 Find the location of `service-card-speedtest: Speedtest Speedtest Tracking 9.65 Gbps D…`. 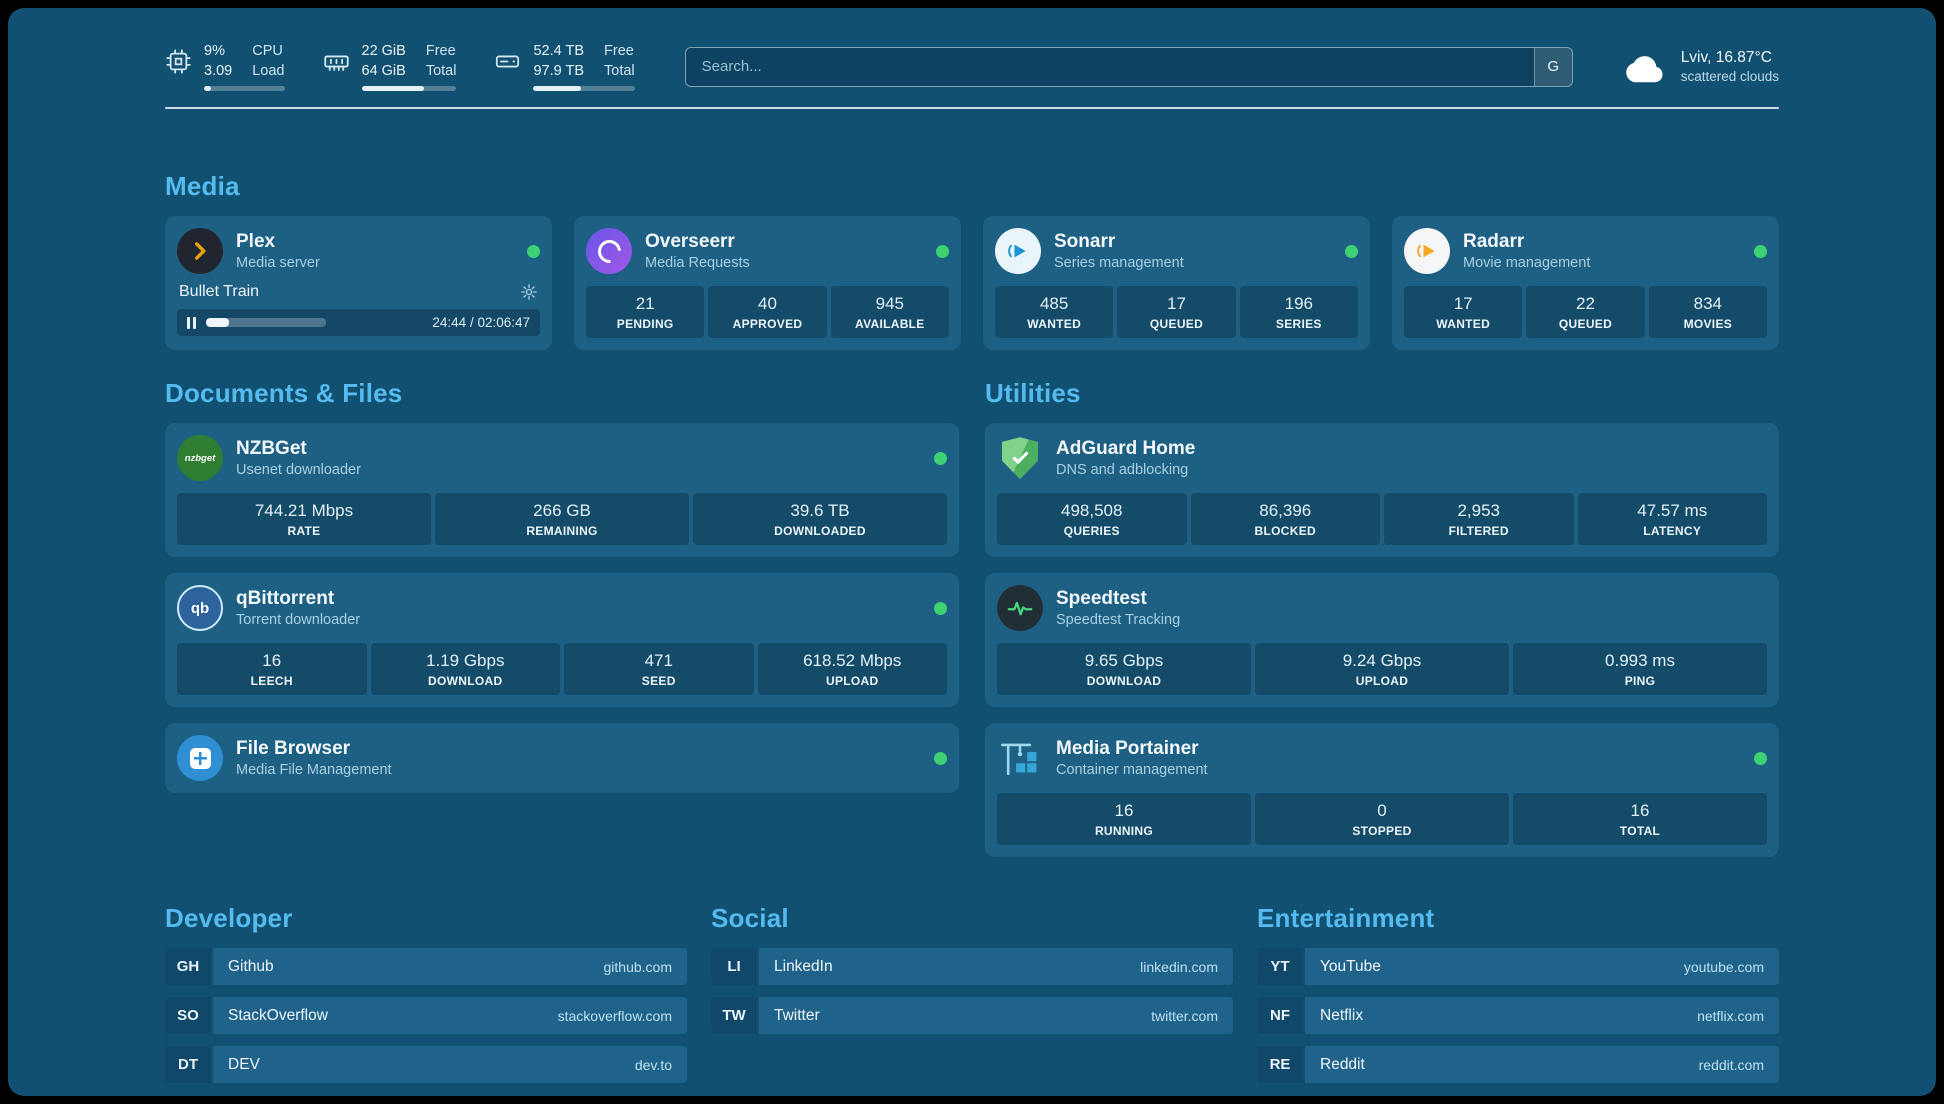

service-card-speedtest: Speedtest Speedtest Tracking 9.65 Gbps D… is located at coordinates (1382, 640).